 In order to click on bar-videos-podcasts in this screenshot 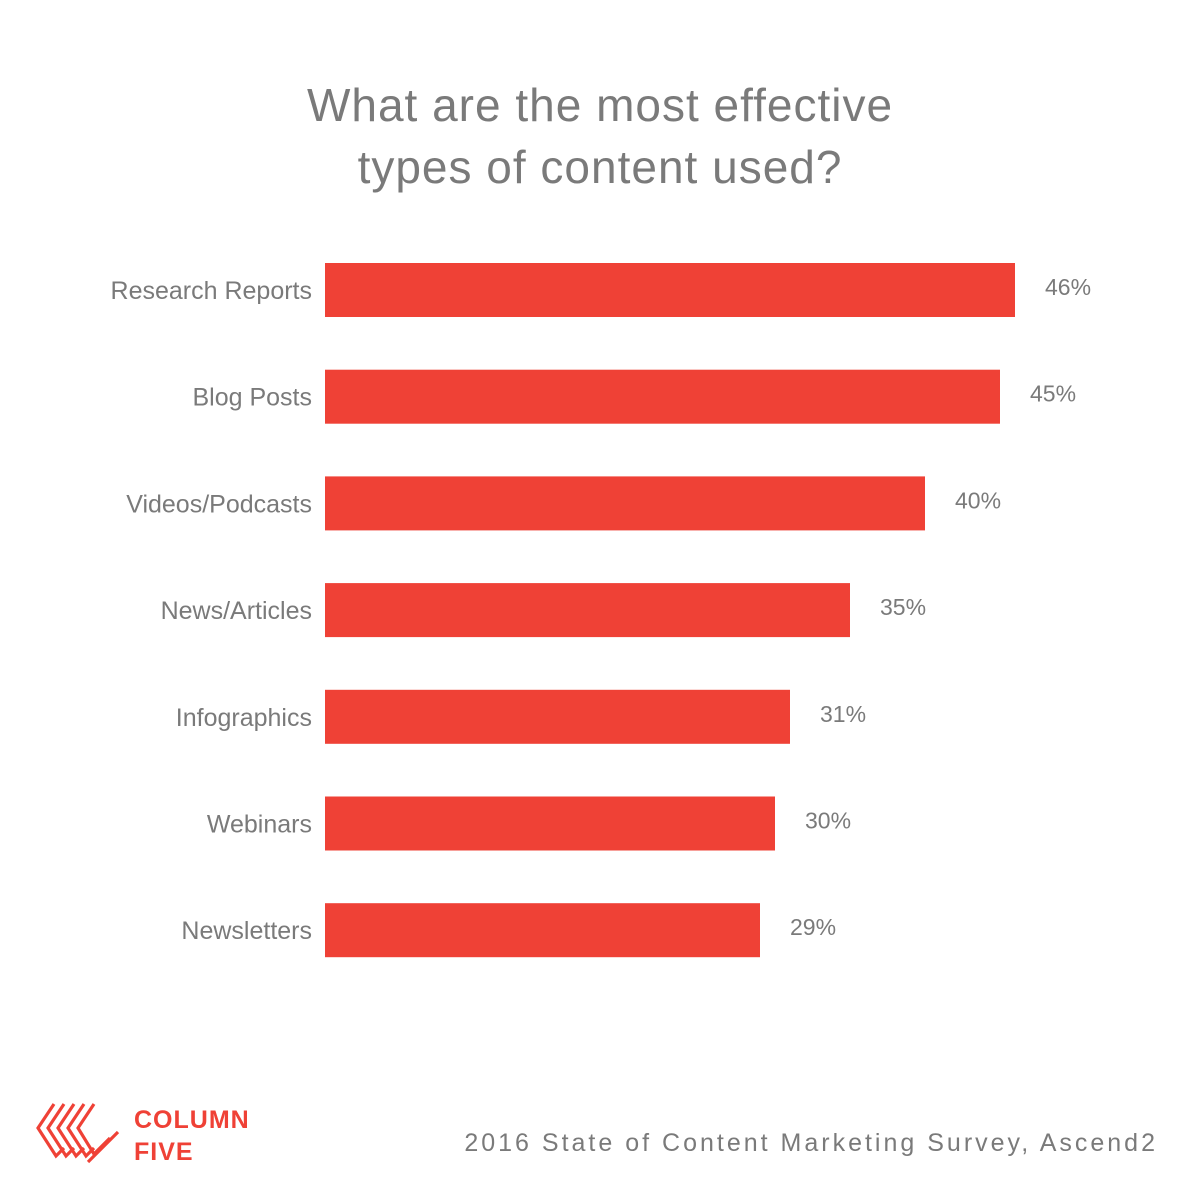, I will do `click(625, 503)`.